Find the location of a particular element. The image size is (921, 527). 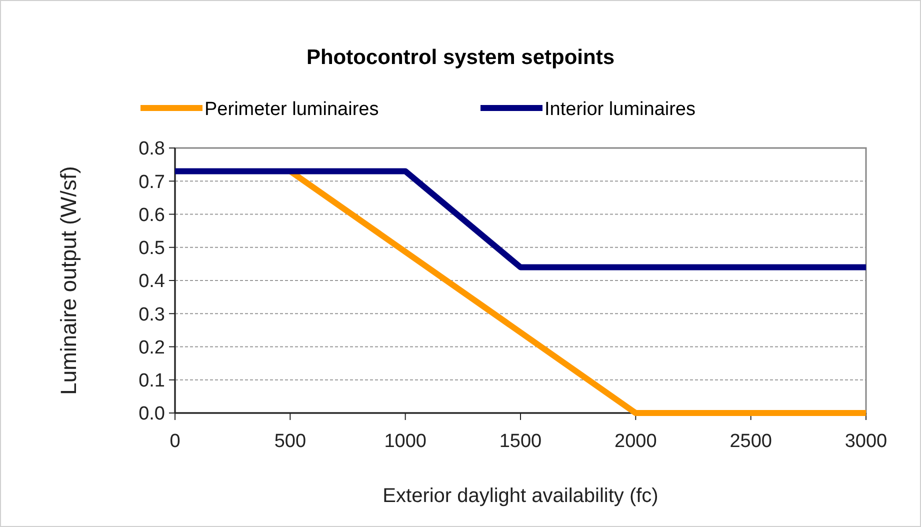

y-tick-label: 0.5 is located at coordinates (151, 249).